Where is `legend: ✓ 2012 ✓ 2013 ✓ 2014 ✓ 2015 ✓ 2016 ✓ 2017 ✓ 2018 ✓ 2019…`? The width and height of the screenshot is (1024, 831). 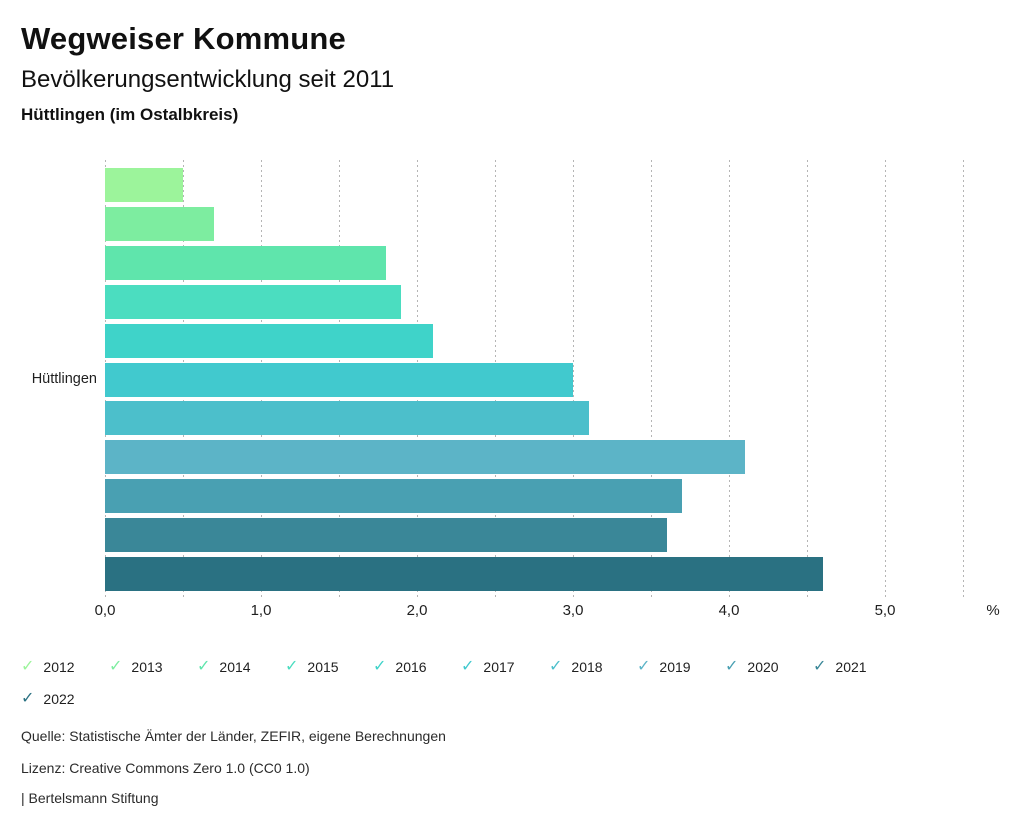
legend: ✓ 2012 ✓ 2013 ✓ 2014 ✓ 2015 ✓ 2016 ✓ 2017 ✓ 2018 ✓ 2019… is located at coordinates (471, 683).